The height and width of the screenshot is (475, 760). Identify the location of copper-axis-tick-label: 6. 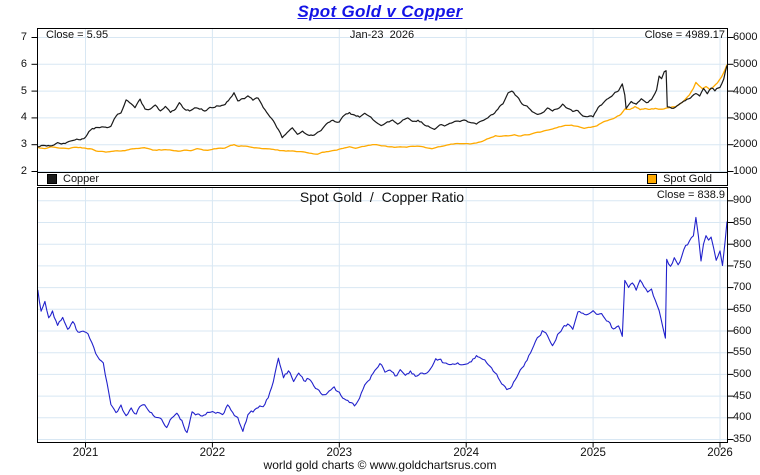
(23, 63).